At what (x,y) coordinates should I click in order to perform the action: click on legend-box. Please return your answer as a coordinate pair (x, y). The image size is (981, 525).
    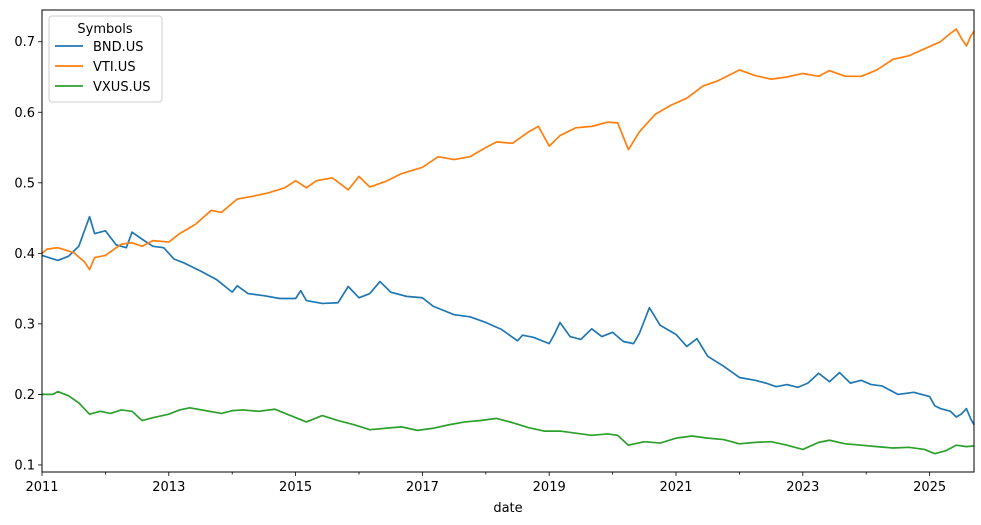
    Looking at the image, I should click on (105, 59).